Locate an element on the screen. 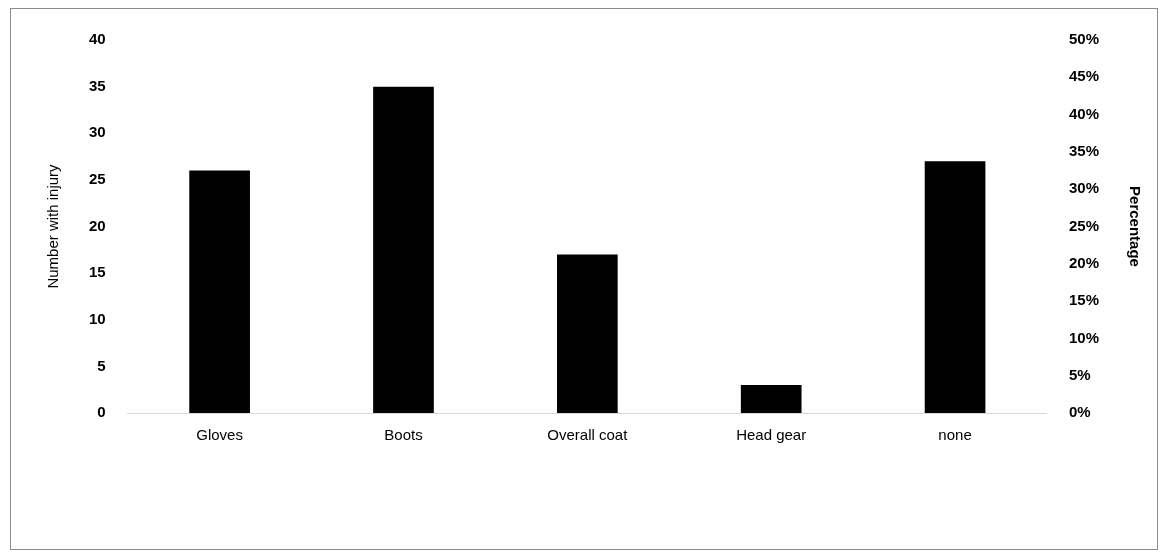 Image resolution: width=1164 pixels, height=560 pixels. y-tick-label: 20 is located at coordinates (97, 225).